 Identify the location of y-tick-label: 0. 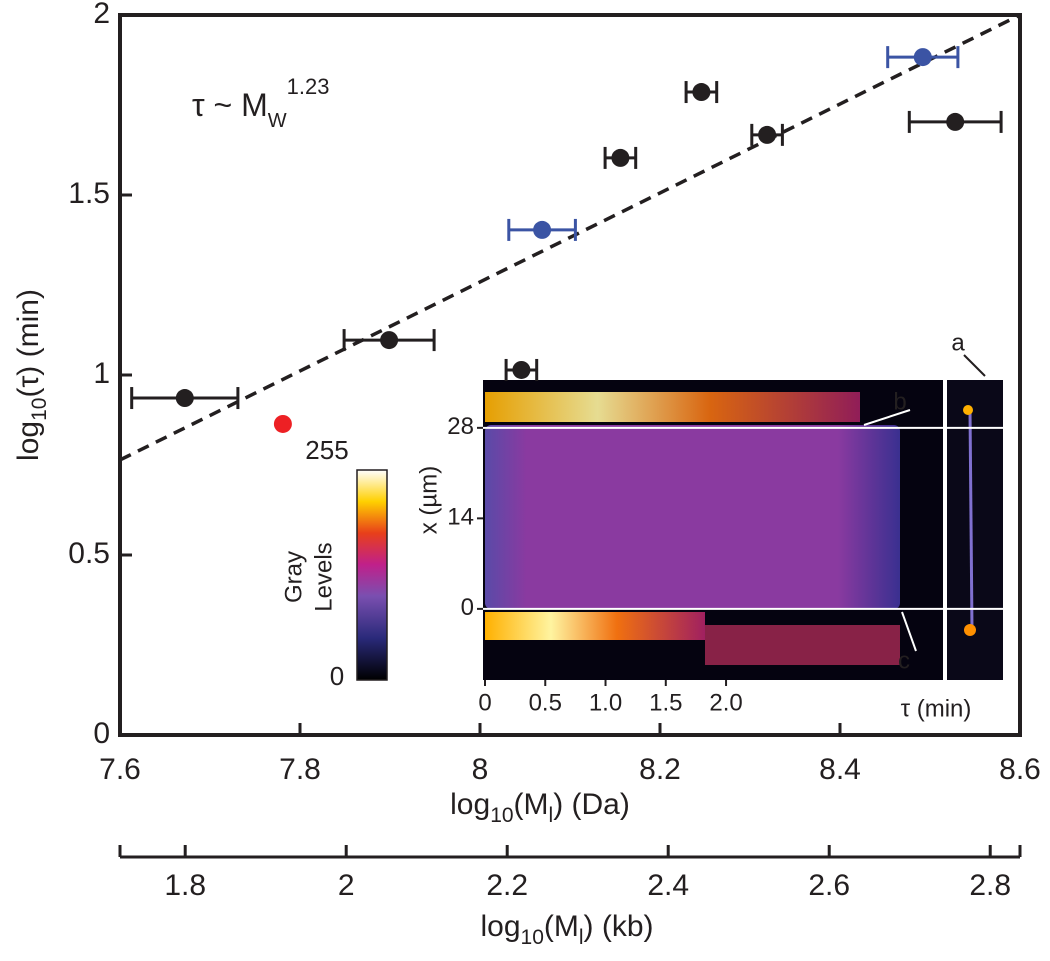
(101, 733).